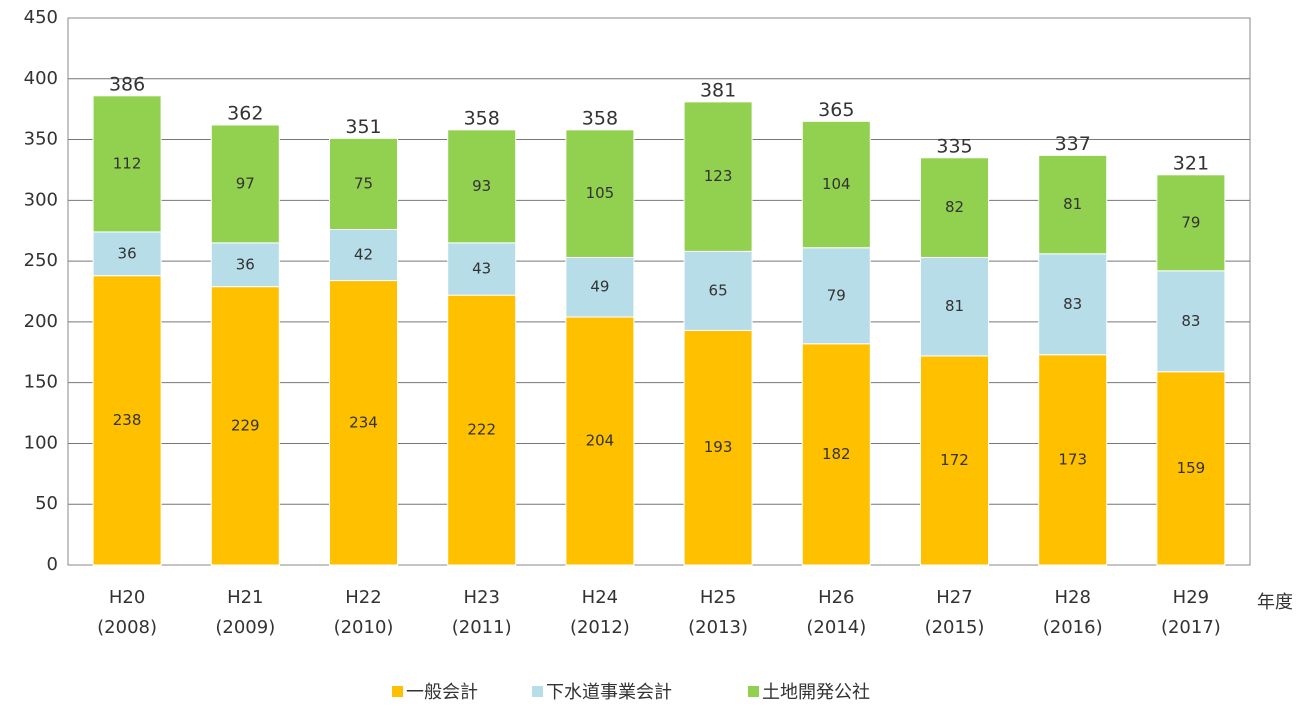 This screenshot has width=1314, height=709. Describe the element at coordinates (46, 503) in the screenshot. I see `y-tick-label: 50` at that location.